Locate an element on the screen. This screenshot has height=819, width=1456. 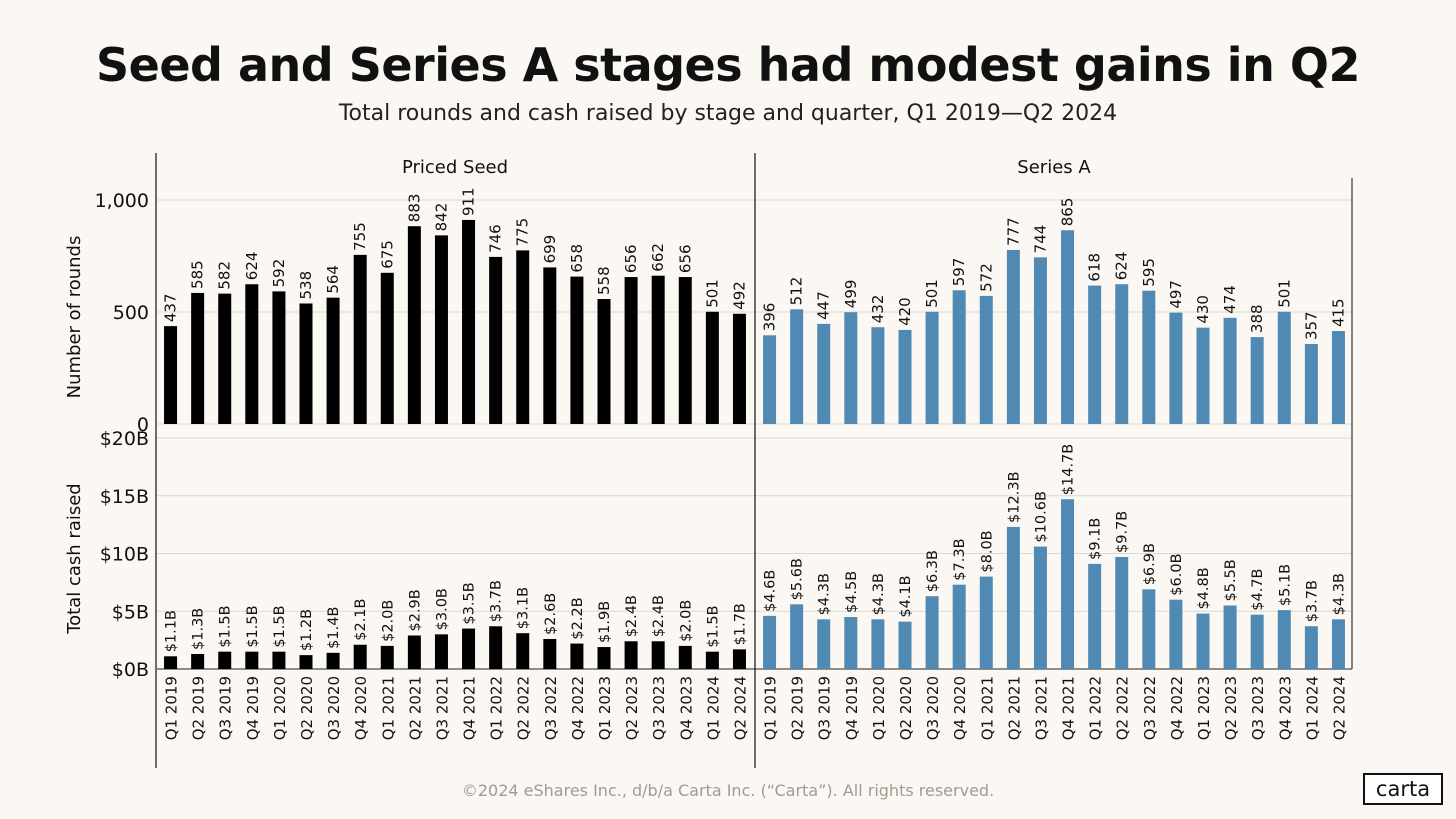
data-label: 777 is located at coordinates (1013, 231).